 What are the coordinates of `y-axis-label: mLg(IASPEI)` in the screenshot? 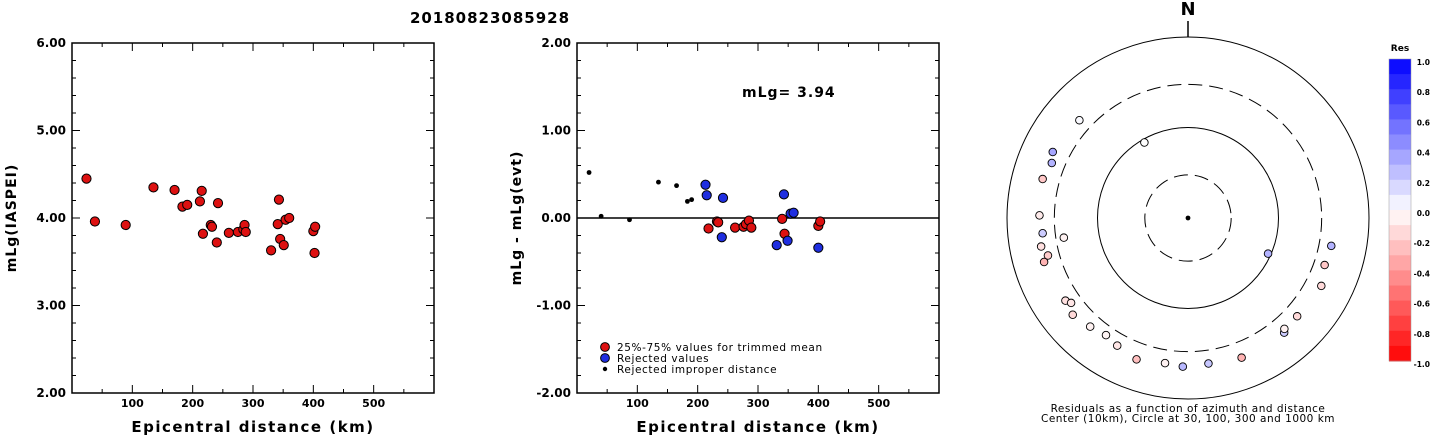 It's located at (12, 218).